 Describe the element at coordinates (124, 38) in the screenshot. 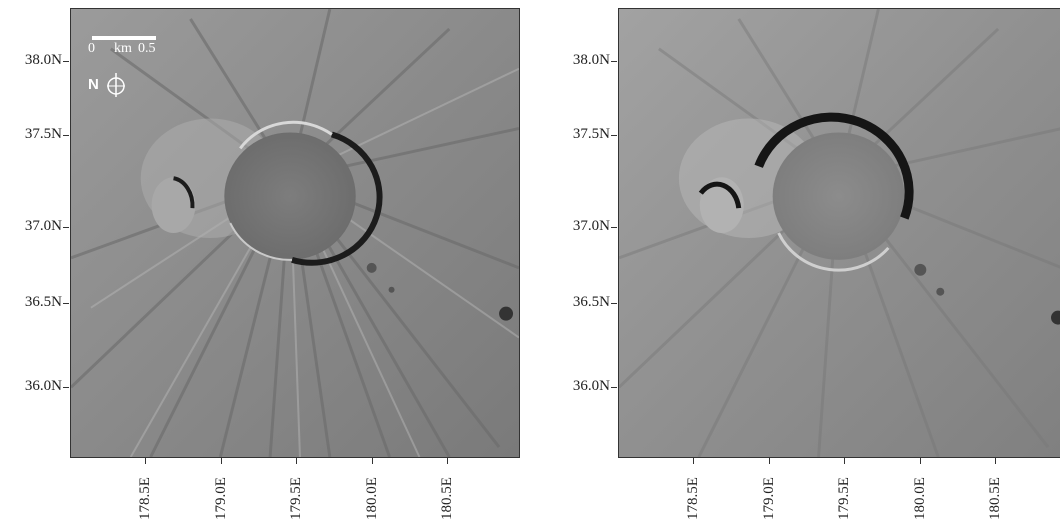

I see `scale-bar` at that location.